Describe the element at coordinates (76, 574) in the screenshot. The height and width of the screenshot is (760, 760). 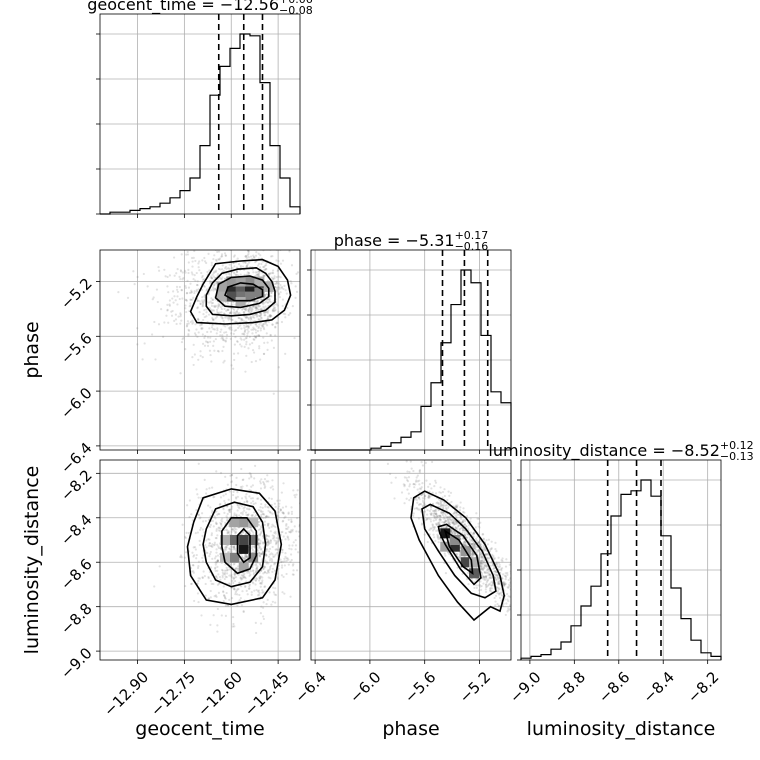
I see `ytick-label-luminosity_distance: −8.6` at that location.